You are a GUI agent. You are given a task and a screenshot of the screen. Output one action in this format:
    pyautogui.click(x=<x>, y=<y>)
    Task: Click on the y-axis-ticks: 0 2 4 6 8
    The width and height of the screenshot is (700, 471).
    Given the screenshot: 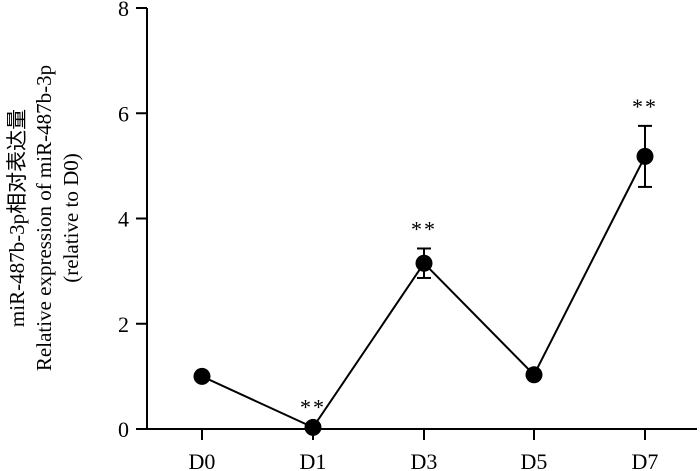 What is the action you would take?
    pyautogui.click(x=132, y=221)
    